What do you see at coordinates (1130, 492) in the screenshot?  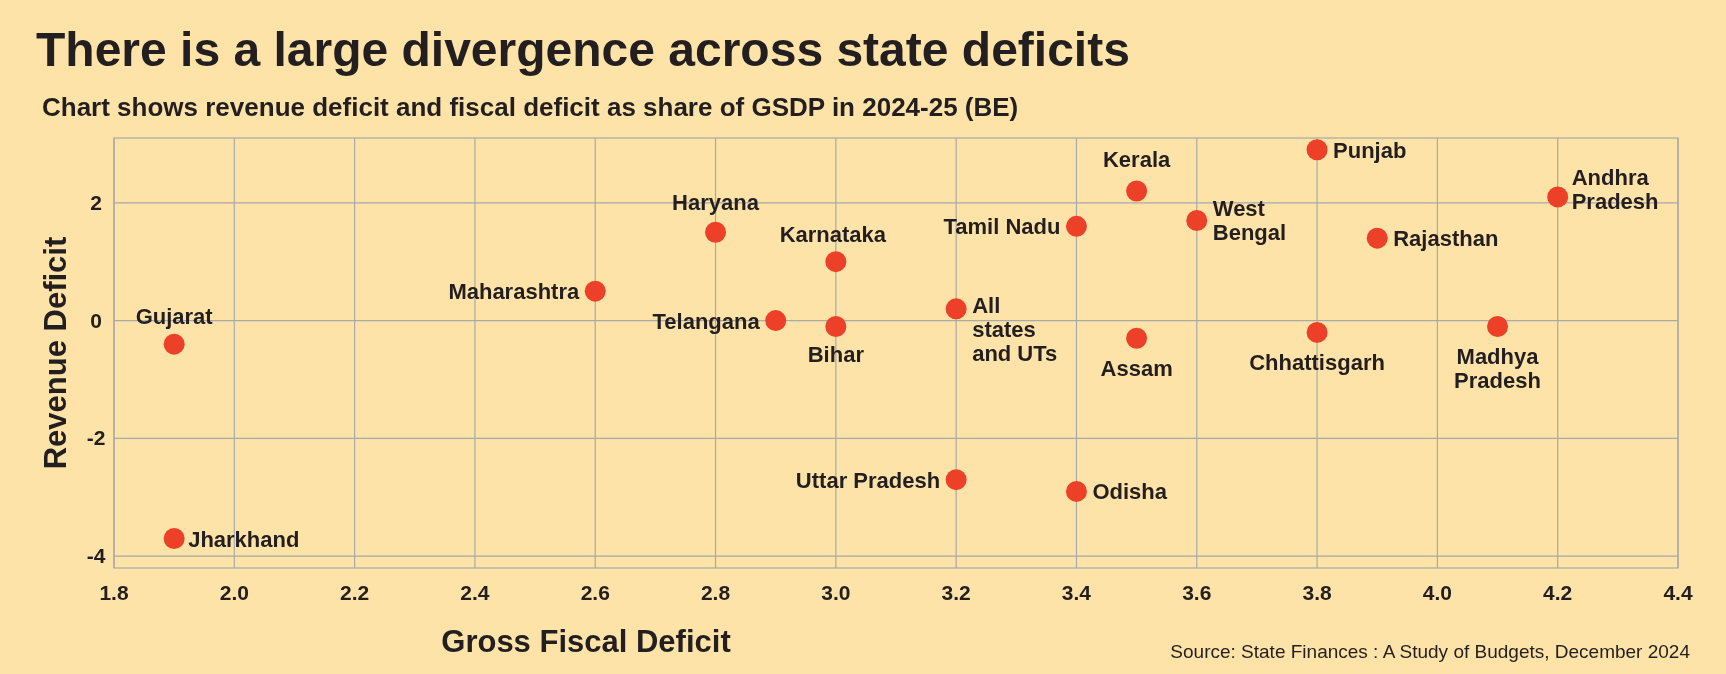 I see `annotation: Odisha` at bounding box center [1130, 492].